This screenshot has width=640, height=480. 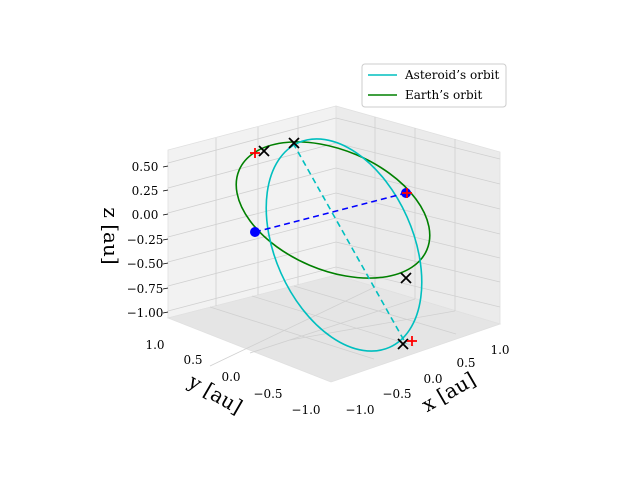 I want to click on z-tick-label-1: 0.25, so click(x=145, y=191).